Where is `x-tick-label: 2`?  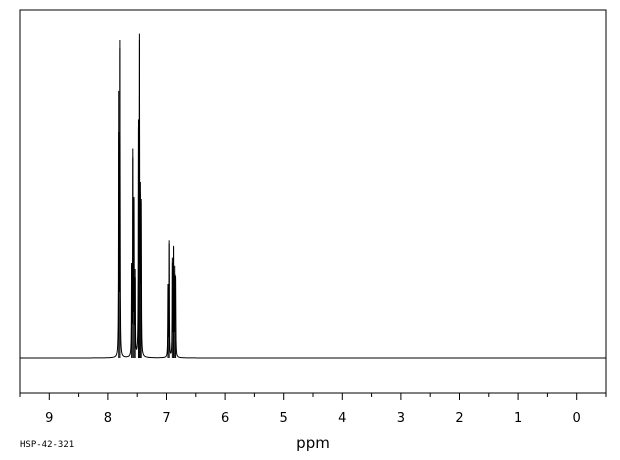 x-tick-label: 2 is located at coordinates (459, 418).